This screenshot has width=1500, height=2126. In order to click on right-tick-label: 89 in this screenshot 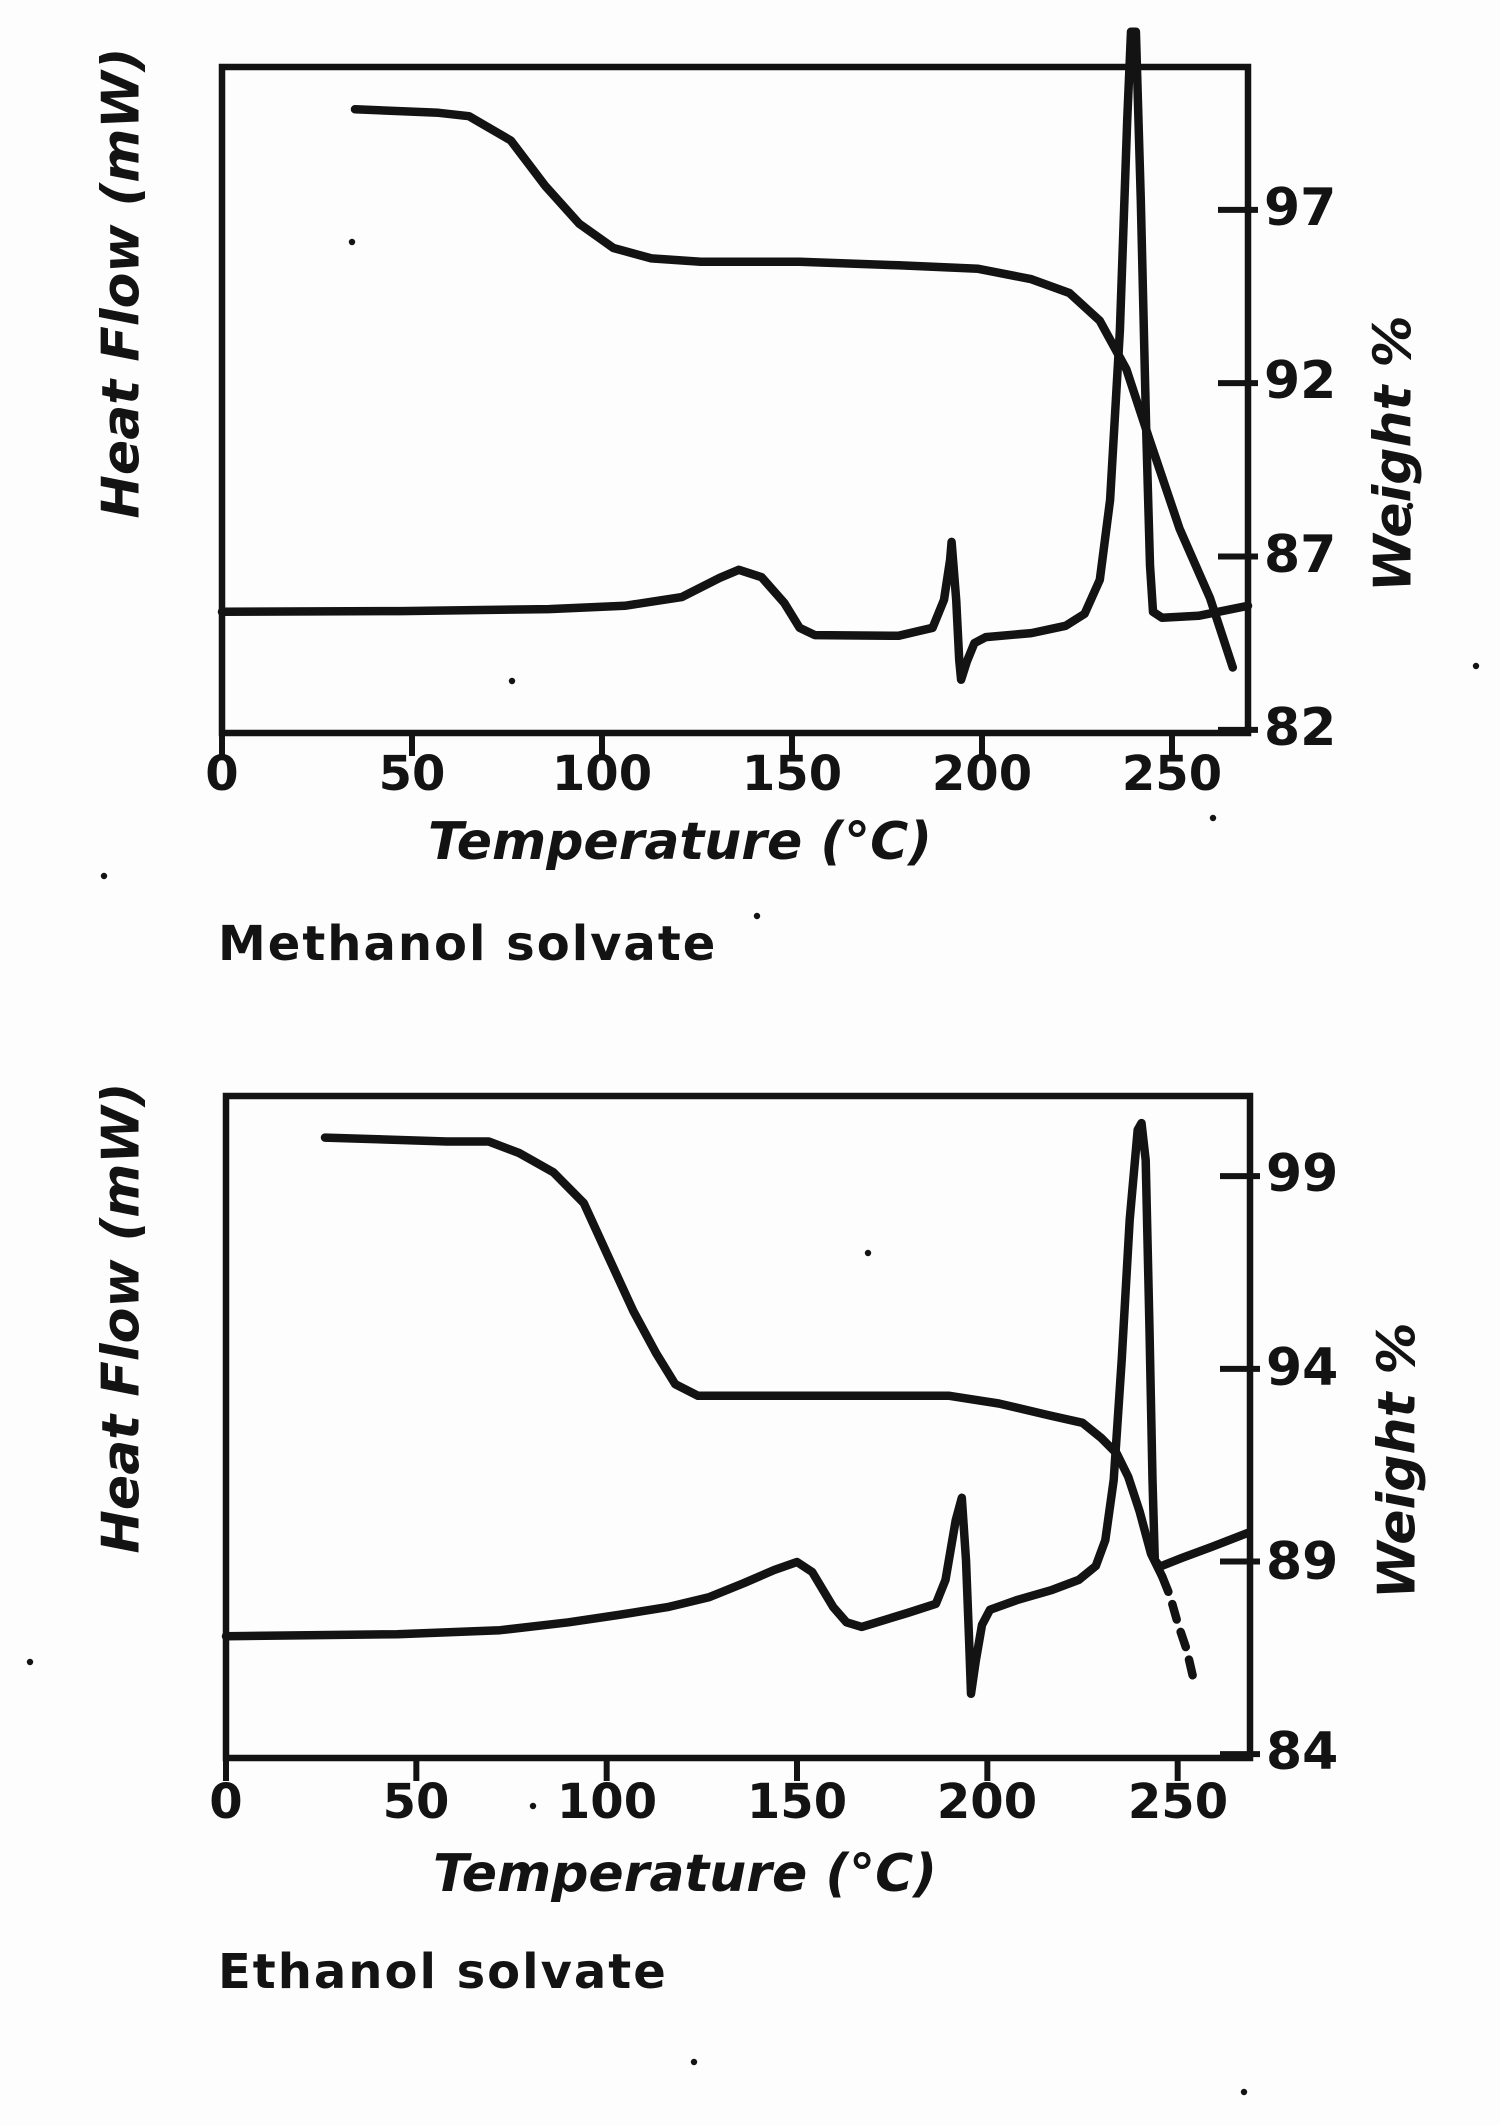, I will do `click(1302, 1562)`.